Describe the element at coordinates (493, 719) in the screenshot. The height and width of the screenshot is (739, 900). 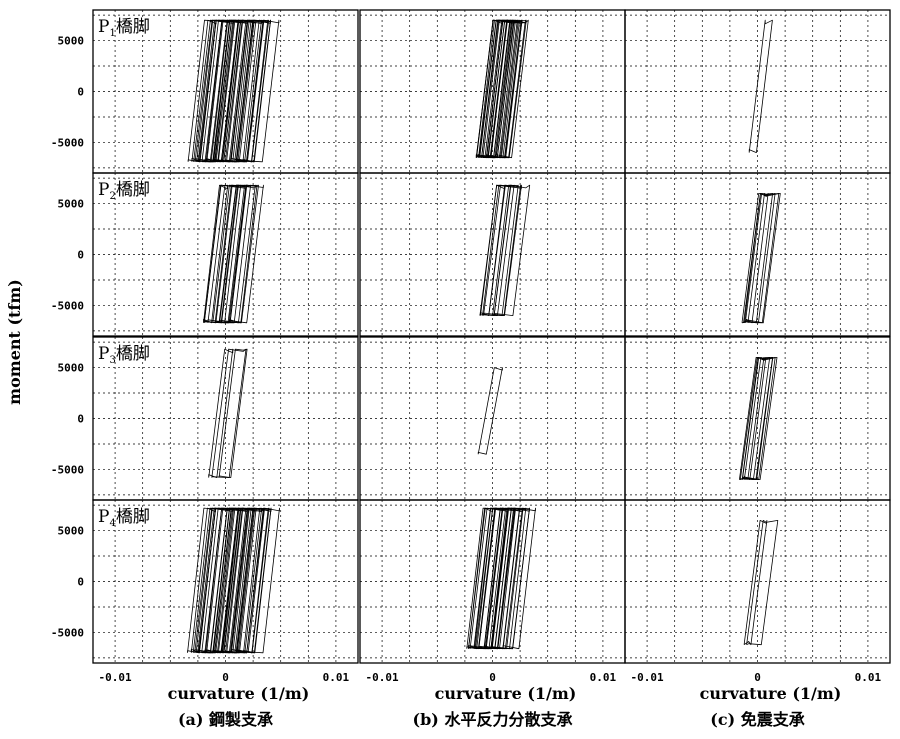
I see `column-caption: (b) 水平反力分散支承` at that location.